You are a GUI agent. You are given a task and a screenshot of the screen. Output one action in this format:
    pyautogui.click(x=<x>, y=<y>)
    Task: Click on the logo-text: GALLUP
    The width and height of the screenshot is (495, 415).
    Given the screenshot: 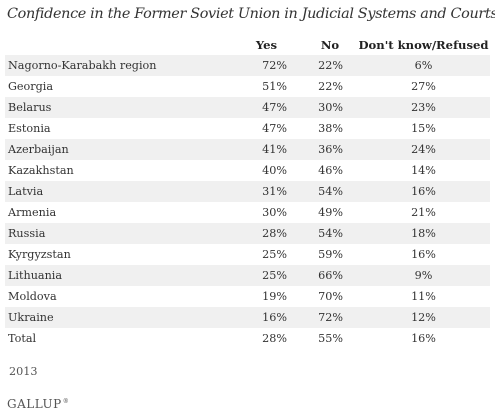 What is the action you would take?
    pyautogui.click(x=34, y=404)
    